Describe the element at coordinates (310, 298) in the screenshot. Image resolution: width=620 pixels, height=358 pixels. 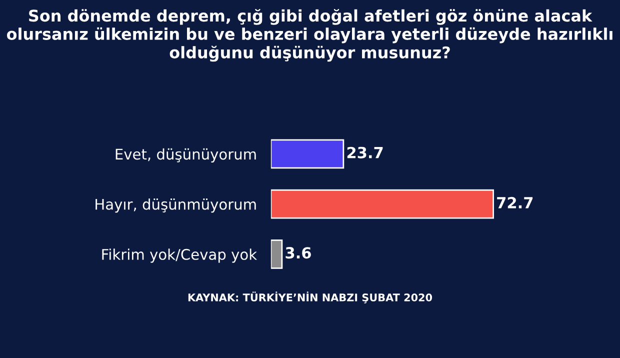
I see `text: KAYNAK: TÜRKİYE’NİN NABZI ŞUBAT 2020` at that location.